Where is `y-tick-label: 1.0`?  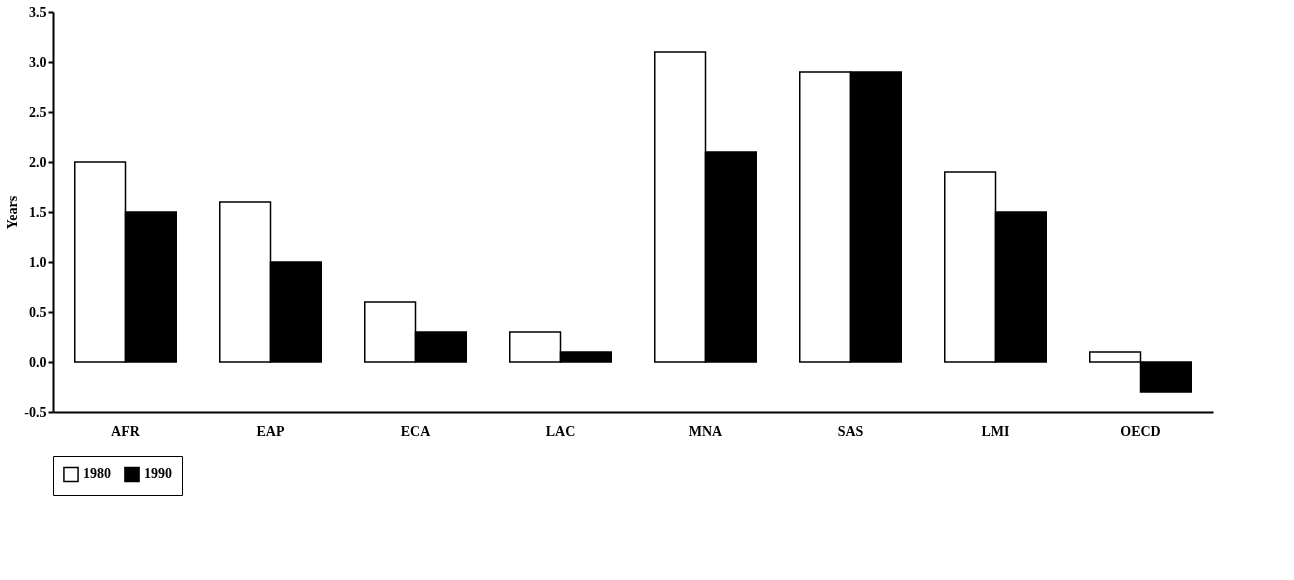
y-tick-label: 1.0 is located at coordinates (38, 262).